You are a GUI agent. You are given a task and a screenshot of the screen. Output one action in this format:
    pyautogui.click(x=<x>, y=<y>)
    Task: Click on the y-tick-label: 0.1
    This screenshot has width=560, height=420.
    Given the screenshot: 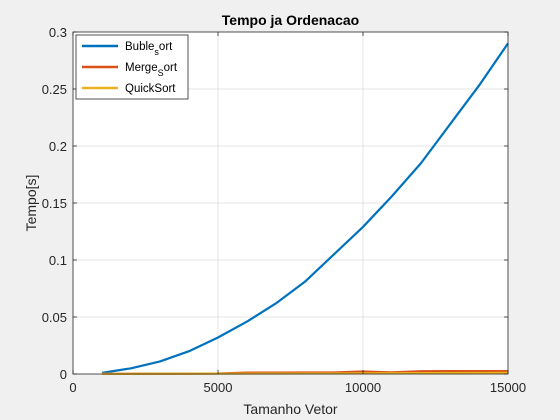 What is the action you would take?
    pyautogui.click(x=58, y=260)
    